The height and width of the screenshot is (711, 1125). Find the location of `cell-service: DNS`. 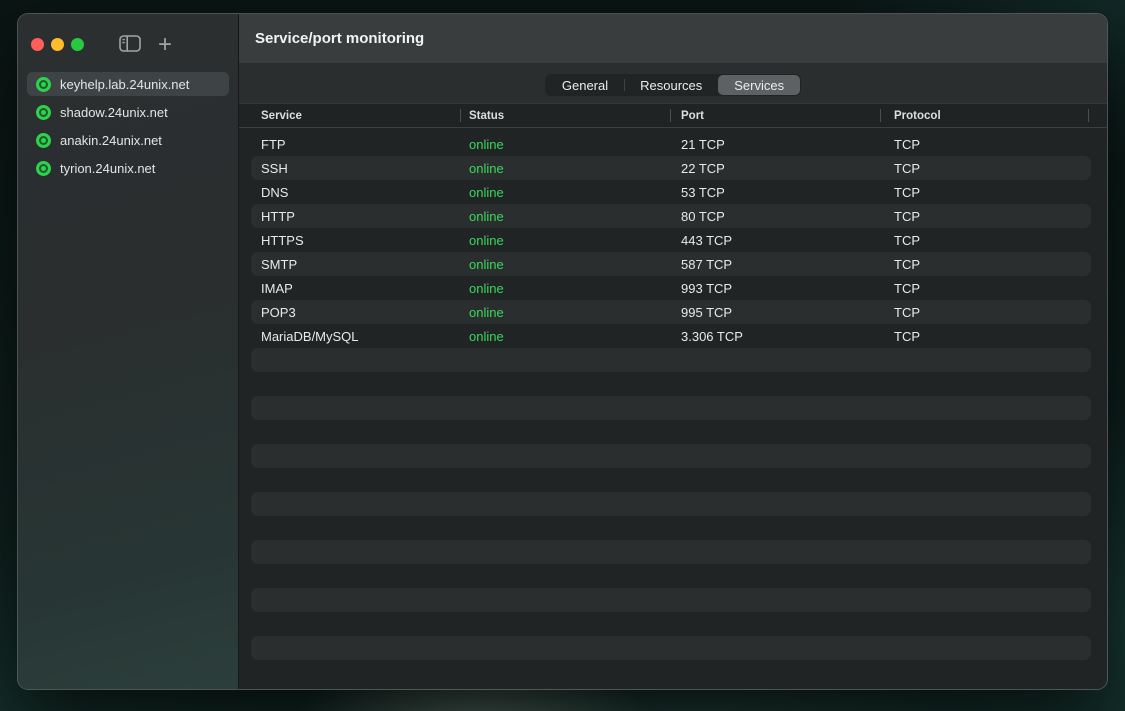

cell-service: DNS is located at coordinates (275, 192).